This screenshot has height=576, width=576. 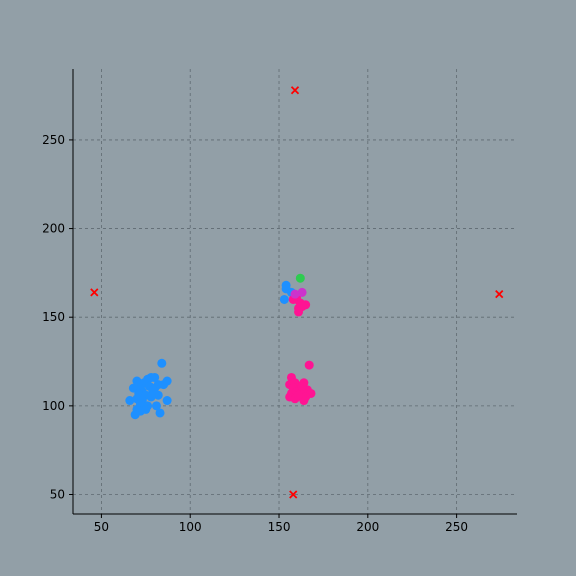 I want to click on x-tick-label-200: 200, so click(x=367, y=527).